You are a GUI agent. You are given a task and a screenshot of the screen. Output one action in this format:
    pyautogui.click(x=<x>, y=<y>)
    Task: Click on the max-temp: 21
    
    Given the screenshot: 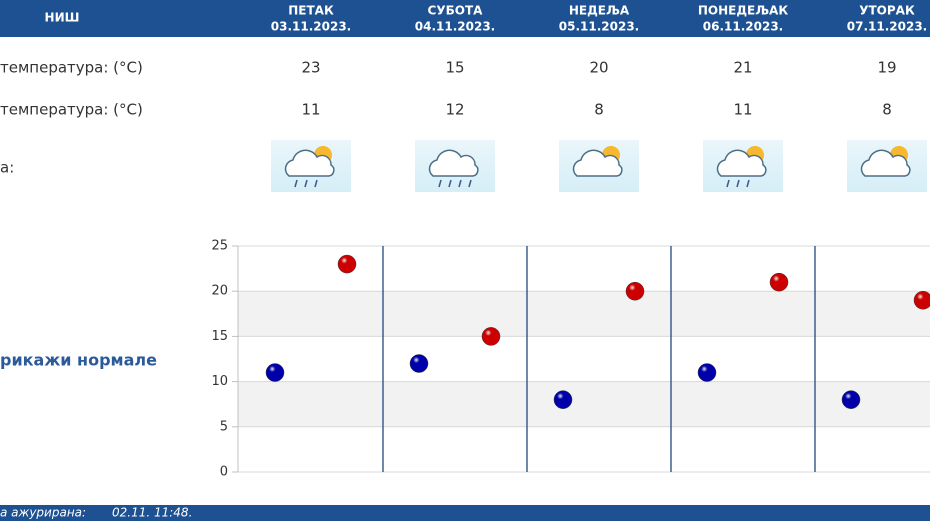 What is the action you would take?
    pyautogui.click(x=742, y=68)
    